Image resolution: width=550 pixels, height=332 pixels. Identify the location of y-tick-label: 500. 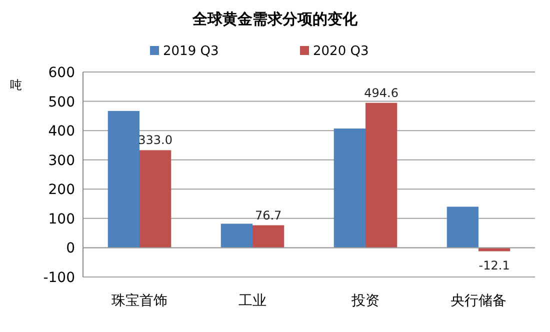
(61, 102).